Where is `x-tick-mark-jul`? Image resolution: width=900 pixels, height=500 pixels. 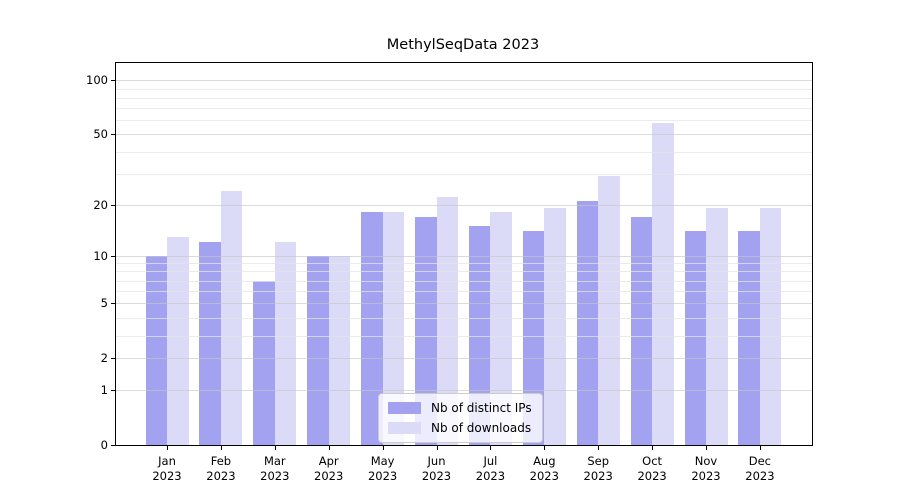 x-tick-mark-jul is located at coordinates (491, 447).